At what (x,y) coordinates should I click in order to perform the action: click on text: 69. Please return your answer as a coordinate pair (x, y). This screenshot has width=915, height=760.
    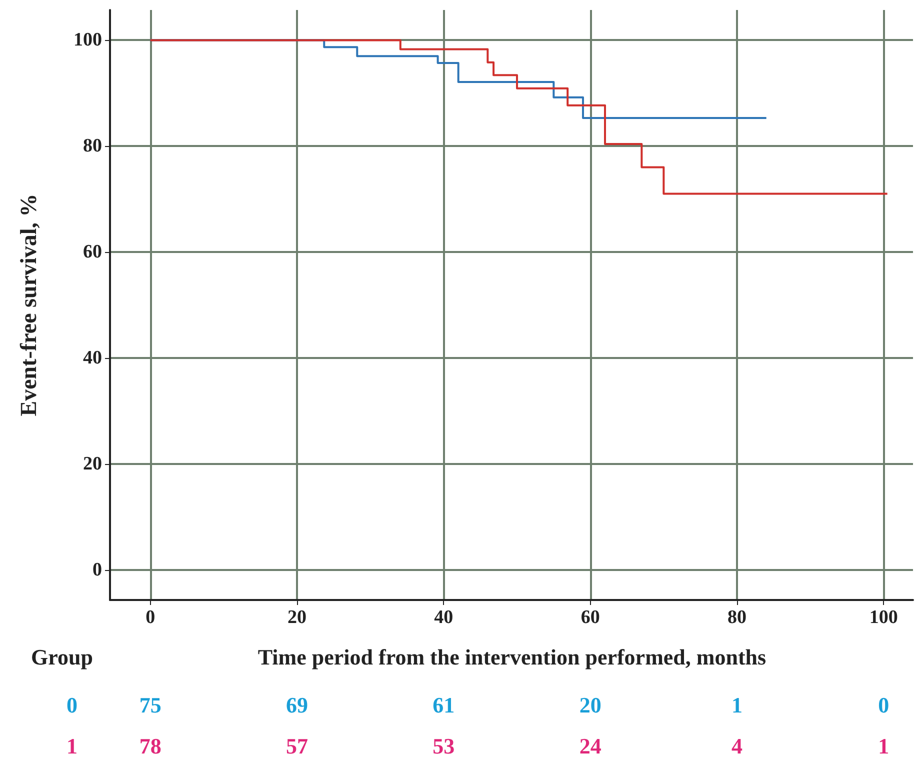
    Looking at the image, I should click on (297, 705).